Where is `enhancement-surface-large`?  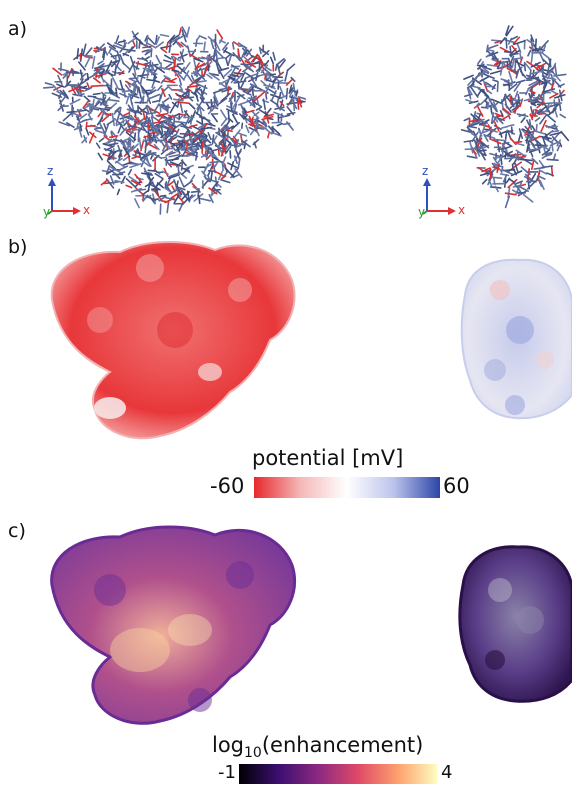 enhancement-surface-large is located at coordinates (173, 625).